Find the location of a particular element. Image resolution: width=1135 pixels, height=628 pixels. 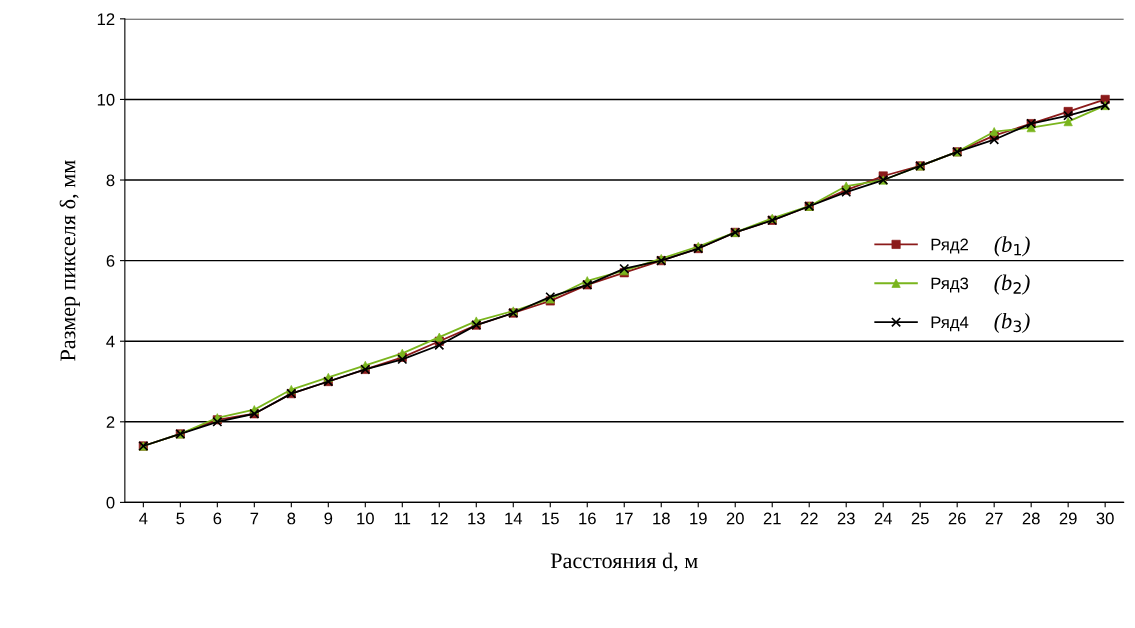

x-tick-label: 18 is located at coordinates (661, 518).